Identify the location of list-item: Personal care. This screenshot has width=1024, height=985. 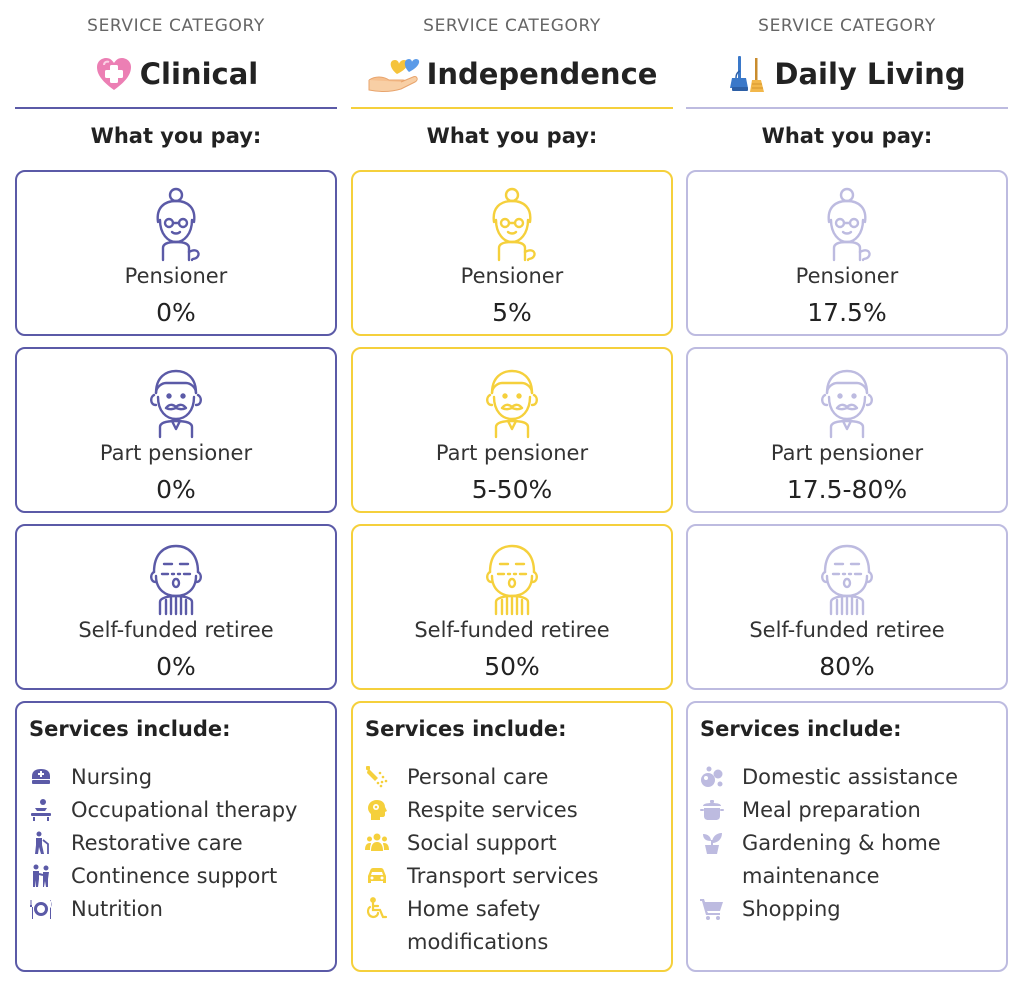
(514, 777).